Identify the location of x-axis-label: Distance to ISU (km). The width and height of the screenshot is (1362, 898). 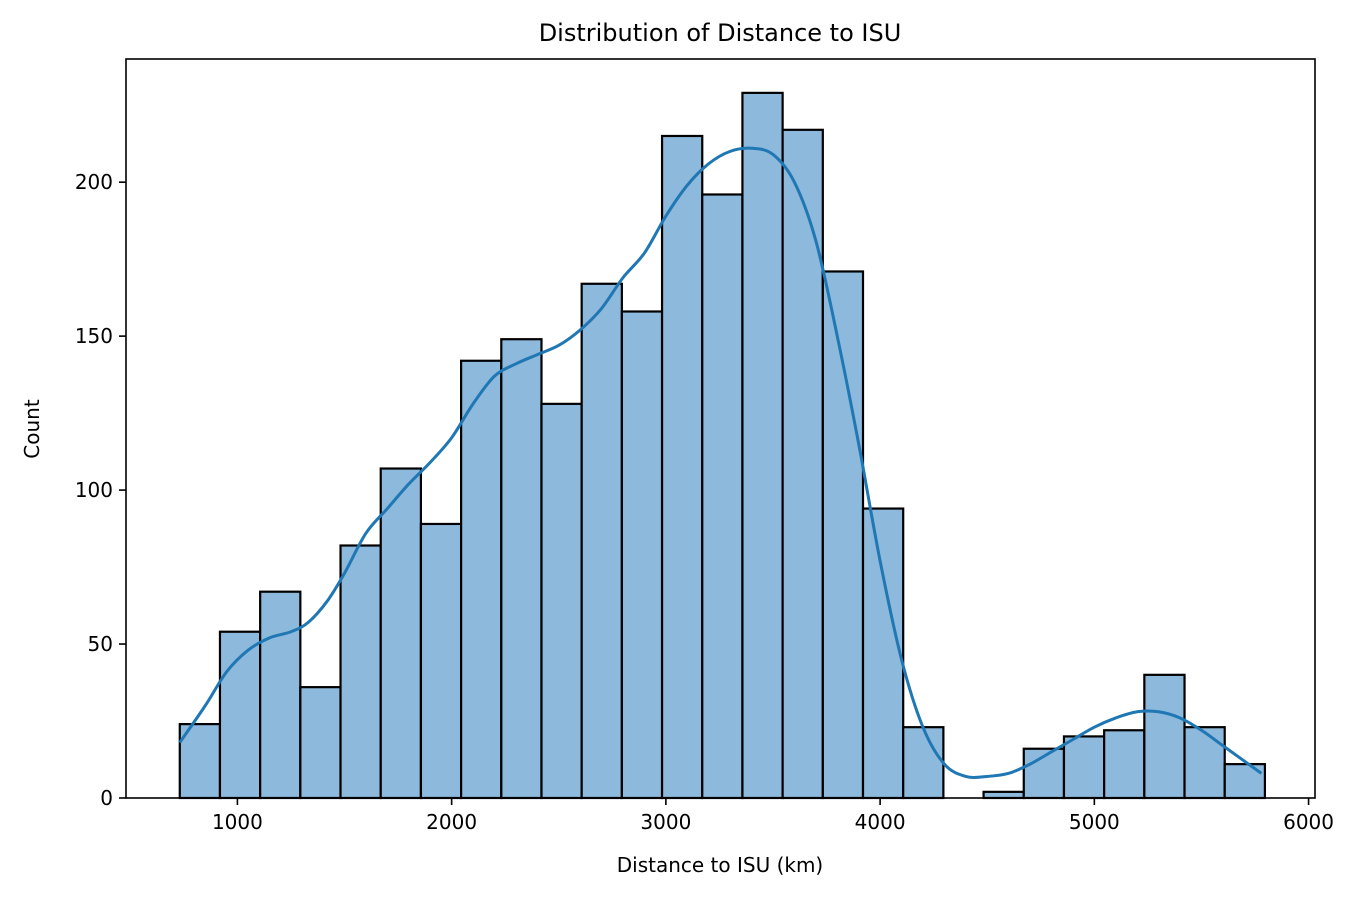
(720, 865).